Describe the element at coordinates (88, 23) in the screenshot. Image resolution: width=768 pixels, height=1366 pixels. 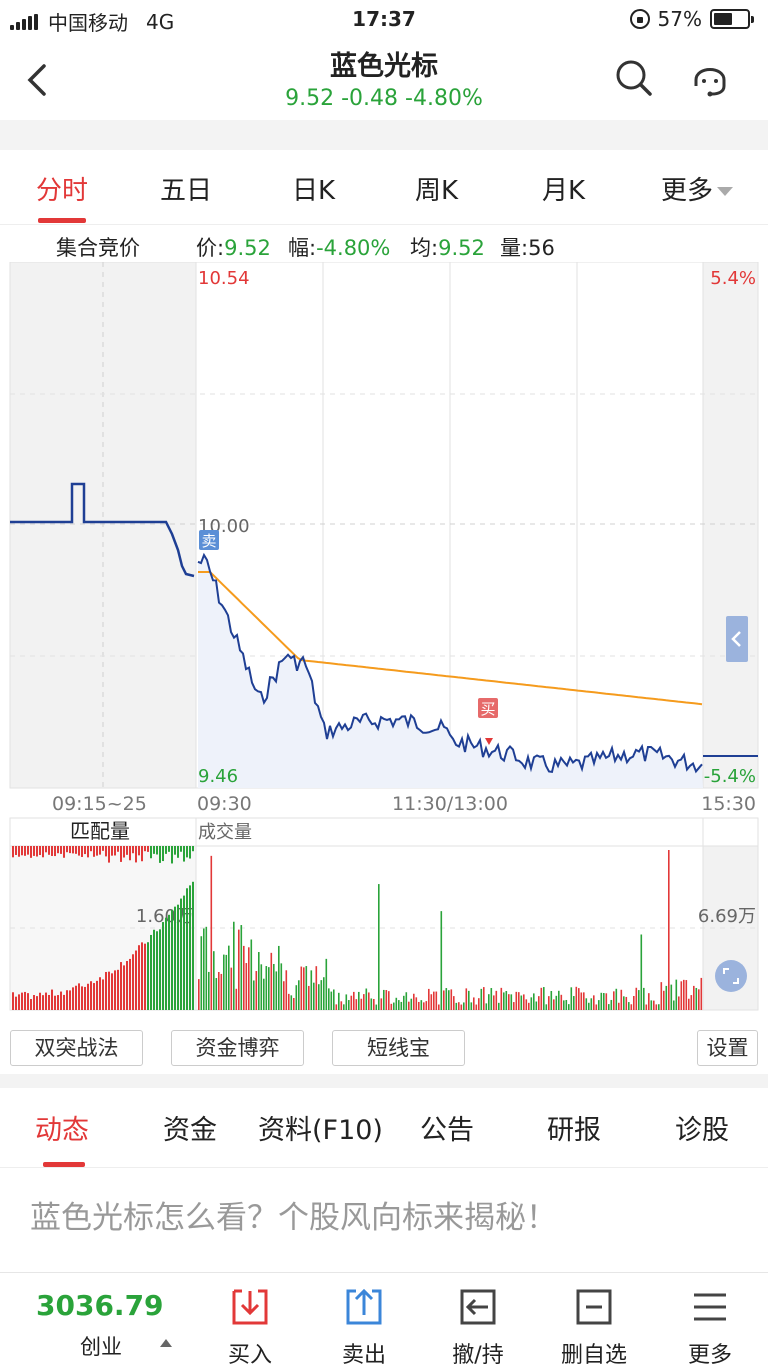
I see `carrier: 中国移动` at that location.